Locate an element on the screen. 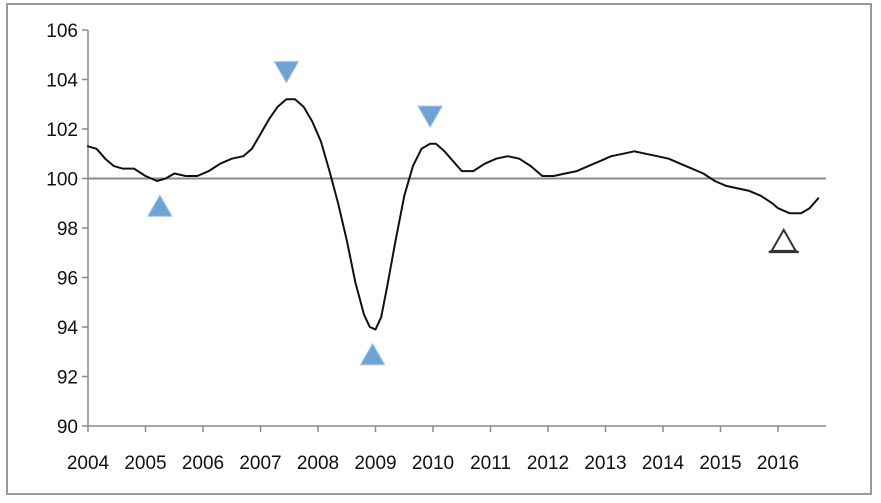 The width and height of the screenshot is (881, 503). y-tick-label: 96 is located at coordinates (67, 279).